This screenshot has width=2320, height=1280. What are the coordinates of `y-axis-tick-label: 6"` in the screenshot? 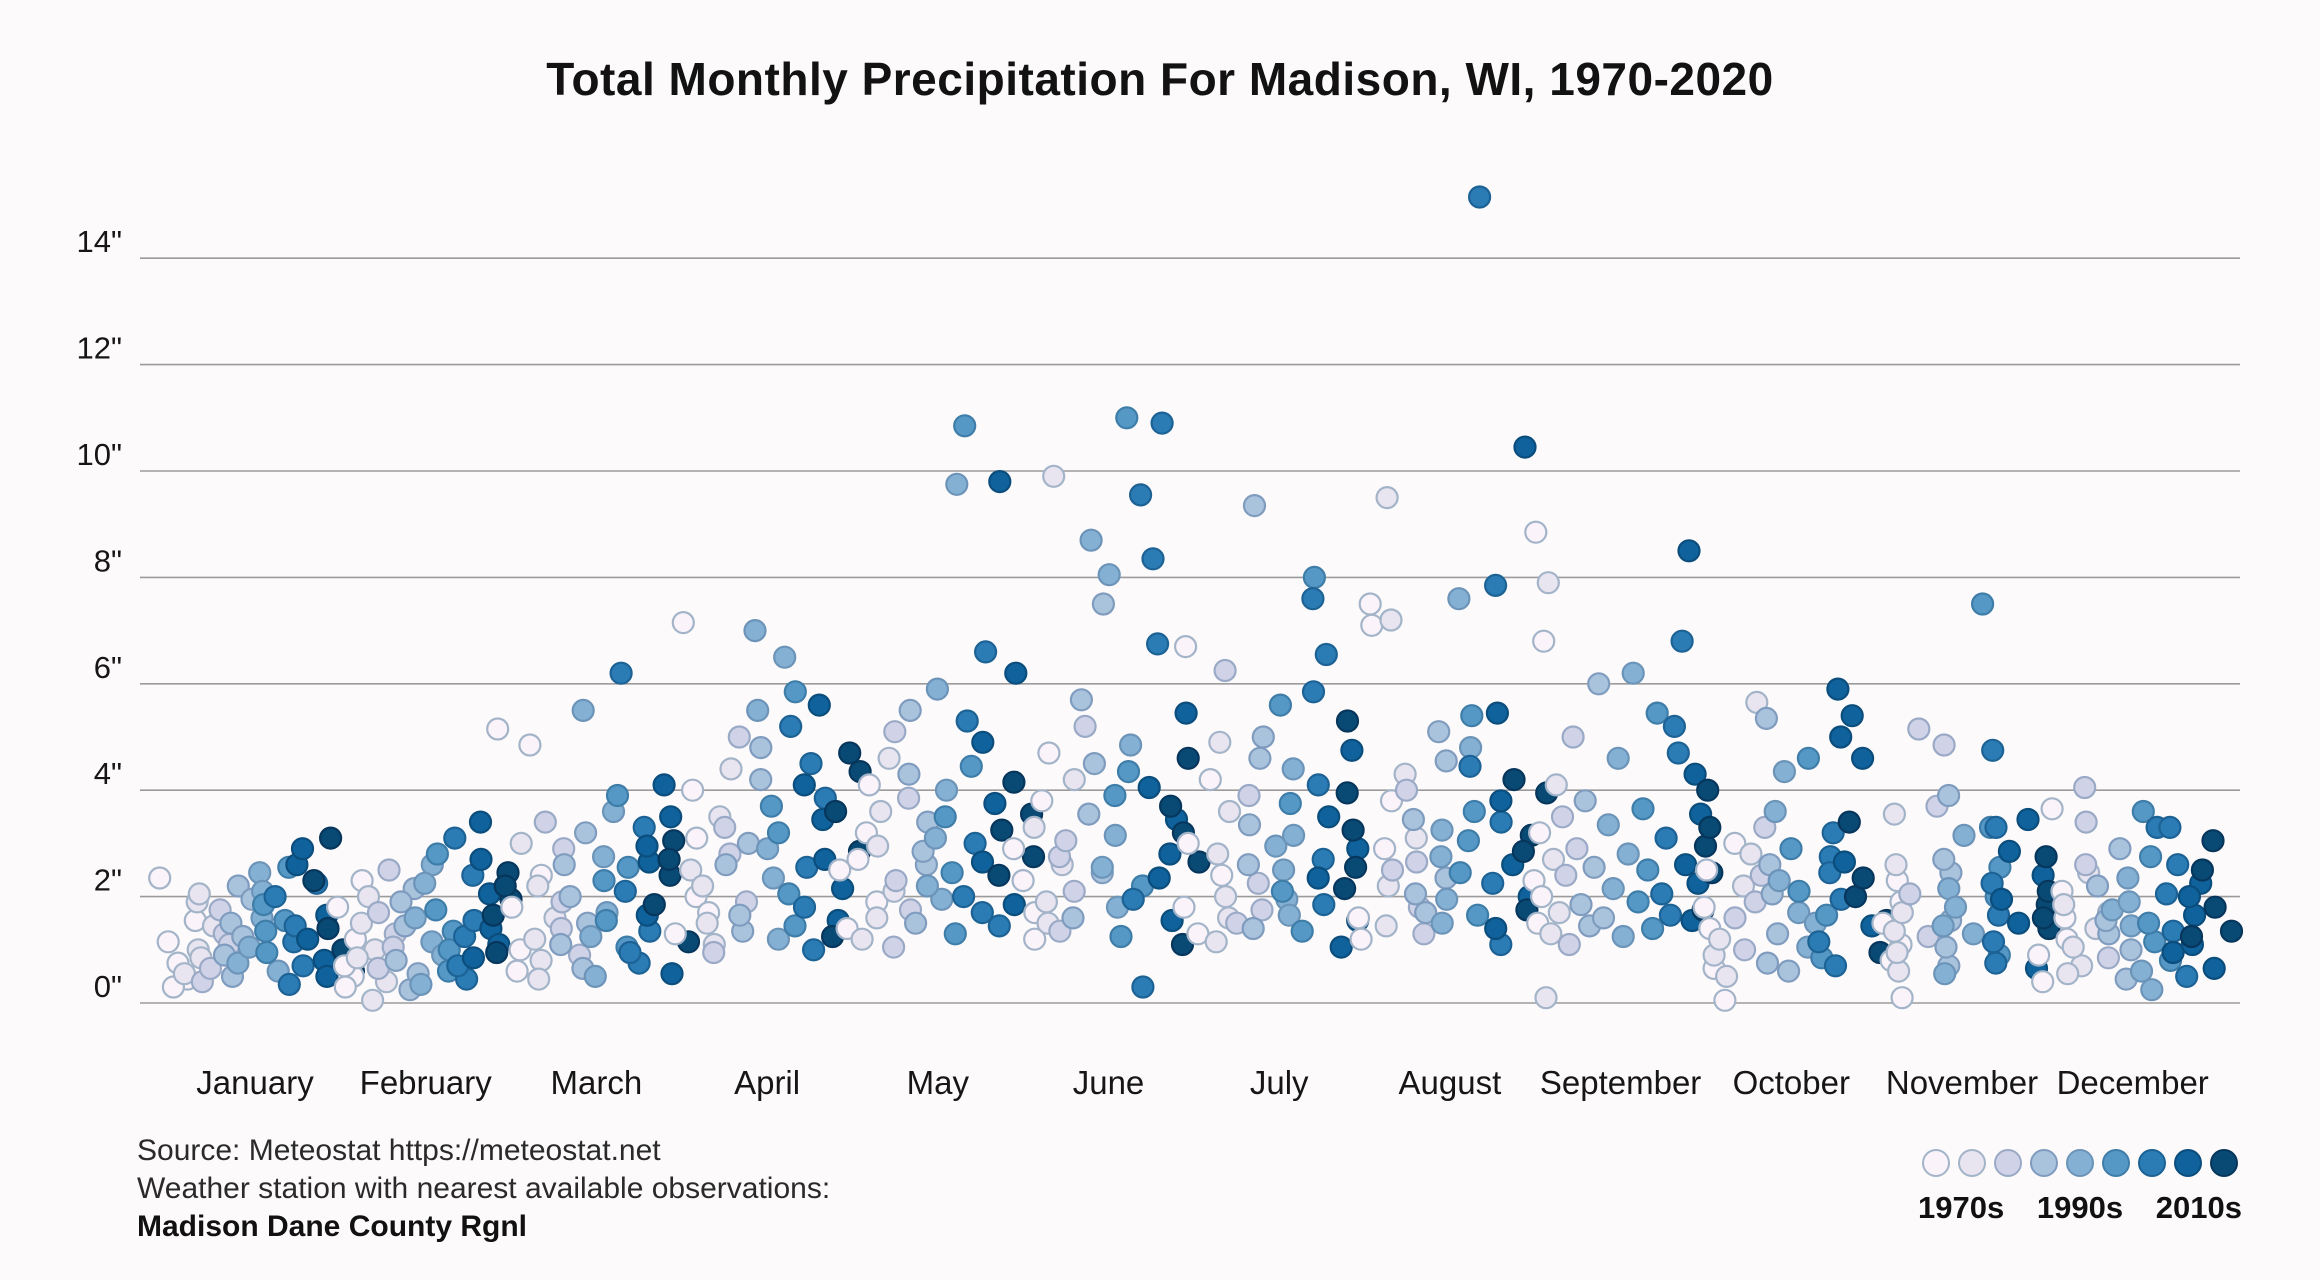 It's located at (108, 667).